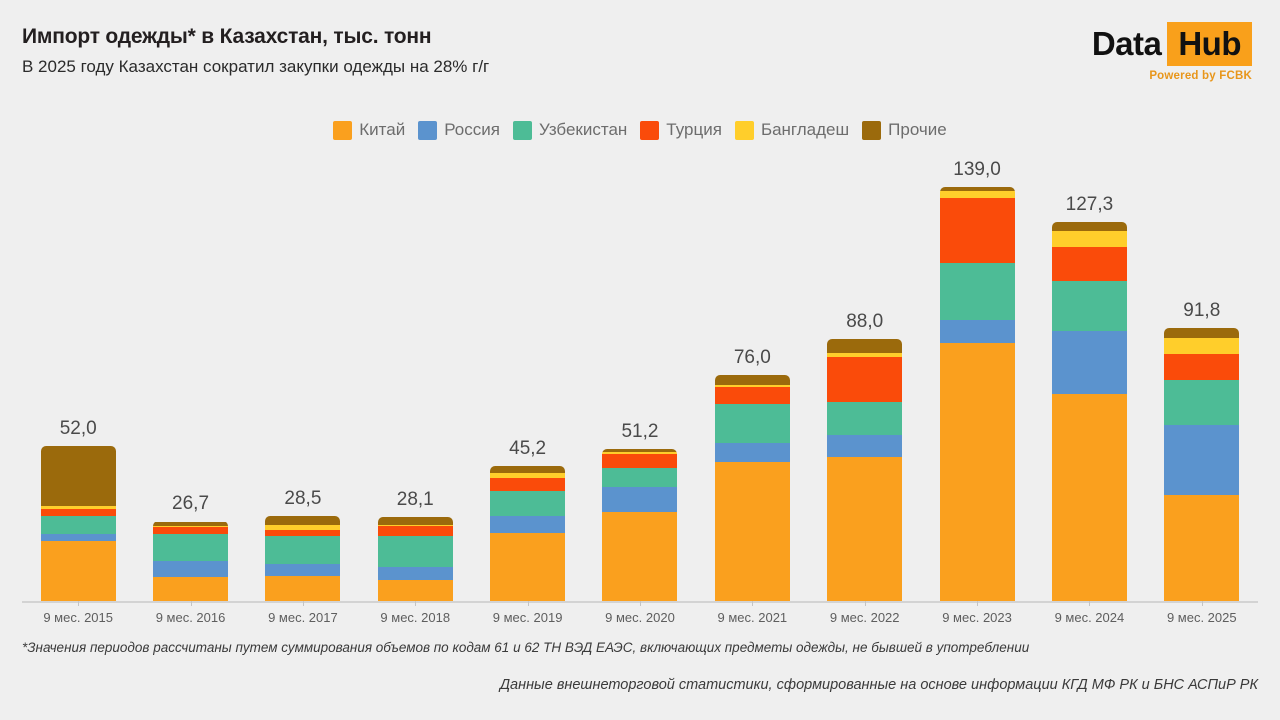  I want to click on x-axis-tick: 9 мес. 2015, so click(78, 613).